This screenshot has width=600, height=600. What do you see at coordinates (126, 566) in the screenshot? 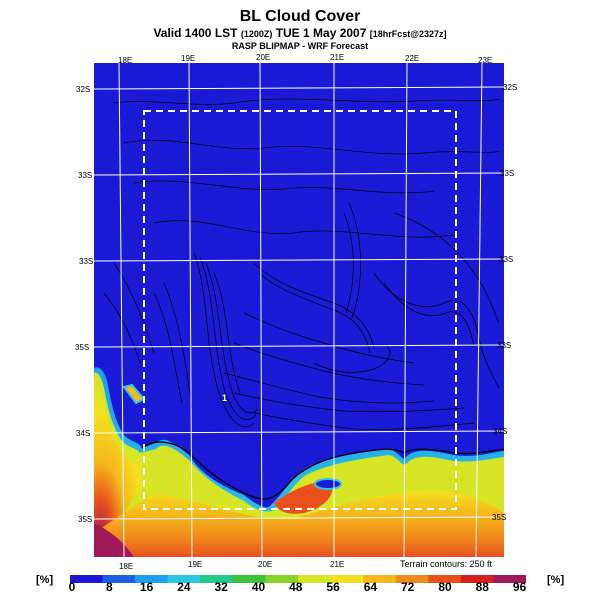
I see `bottom-lon-label-1: 18E` at bounding box center [126, 566].